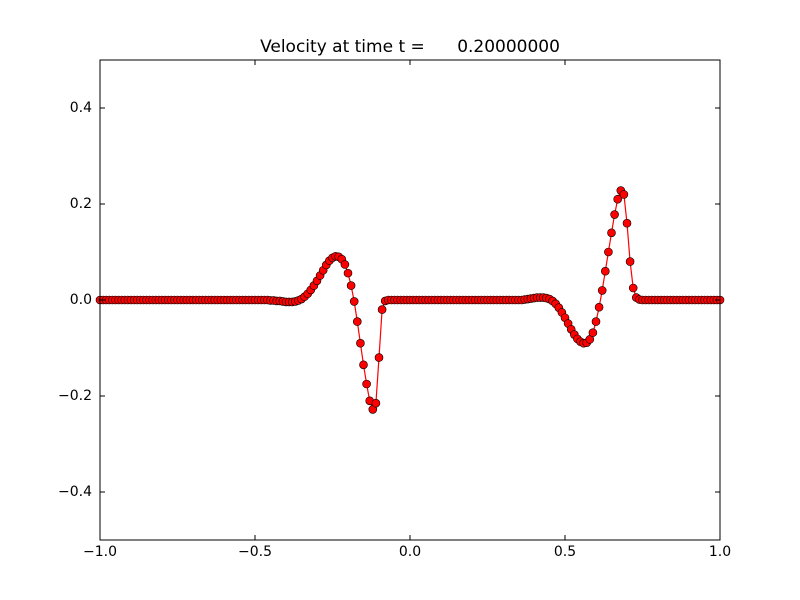  What do you see at coordinates (410, 552) in the screenshot?
I see `x-tick-label: 0.0` at bounding box center [410, 552].